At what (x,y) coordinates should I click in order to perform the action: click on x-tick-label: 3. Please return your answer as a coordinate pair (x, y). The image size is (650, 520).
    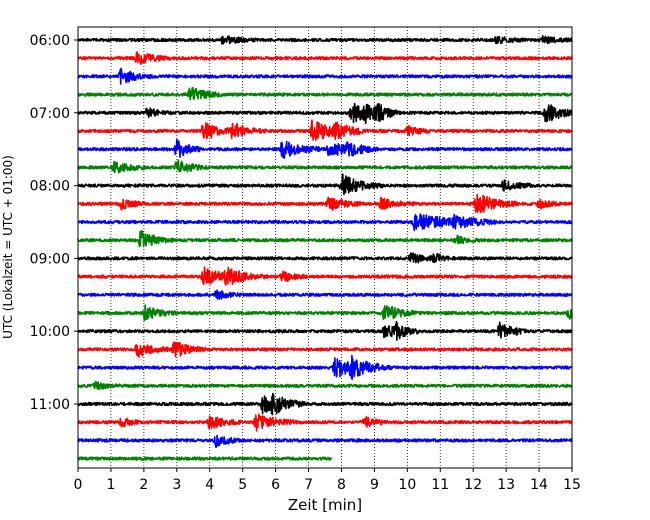
    Looking at the image, I should click on (176, 485).